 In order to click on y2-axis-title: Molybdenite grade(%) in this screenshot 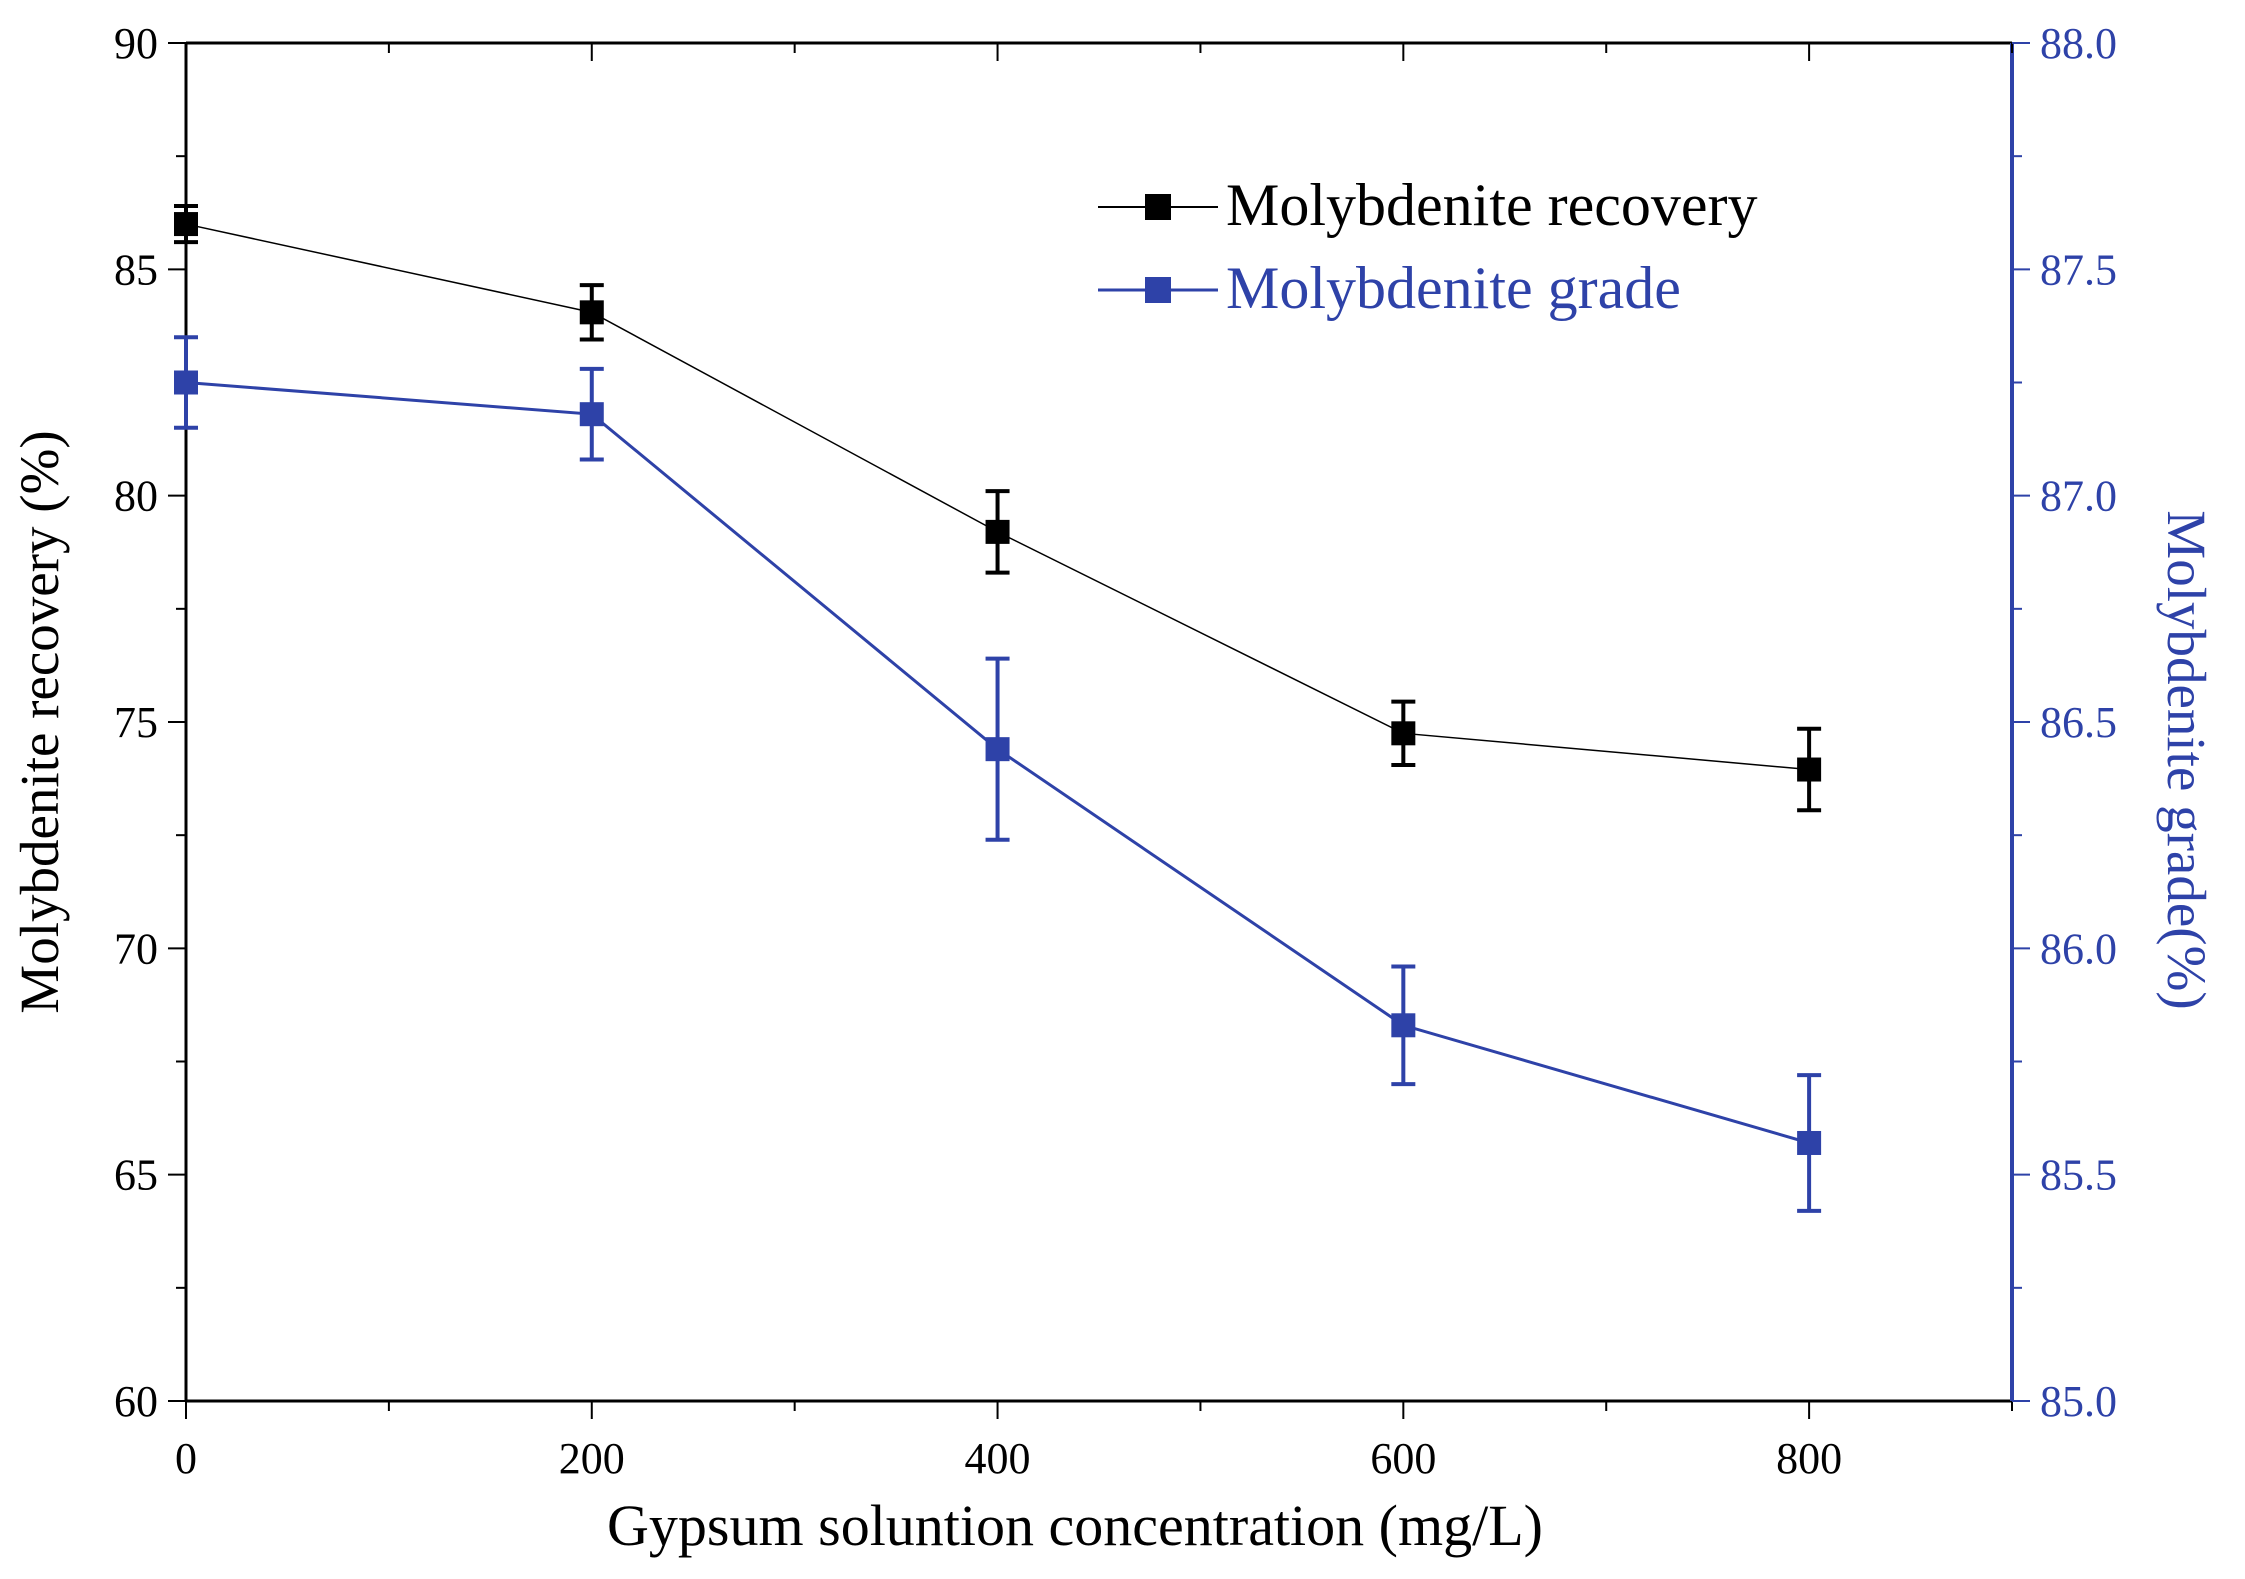, I will do `click(2186, 759)`.